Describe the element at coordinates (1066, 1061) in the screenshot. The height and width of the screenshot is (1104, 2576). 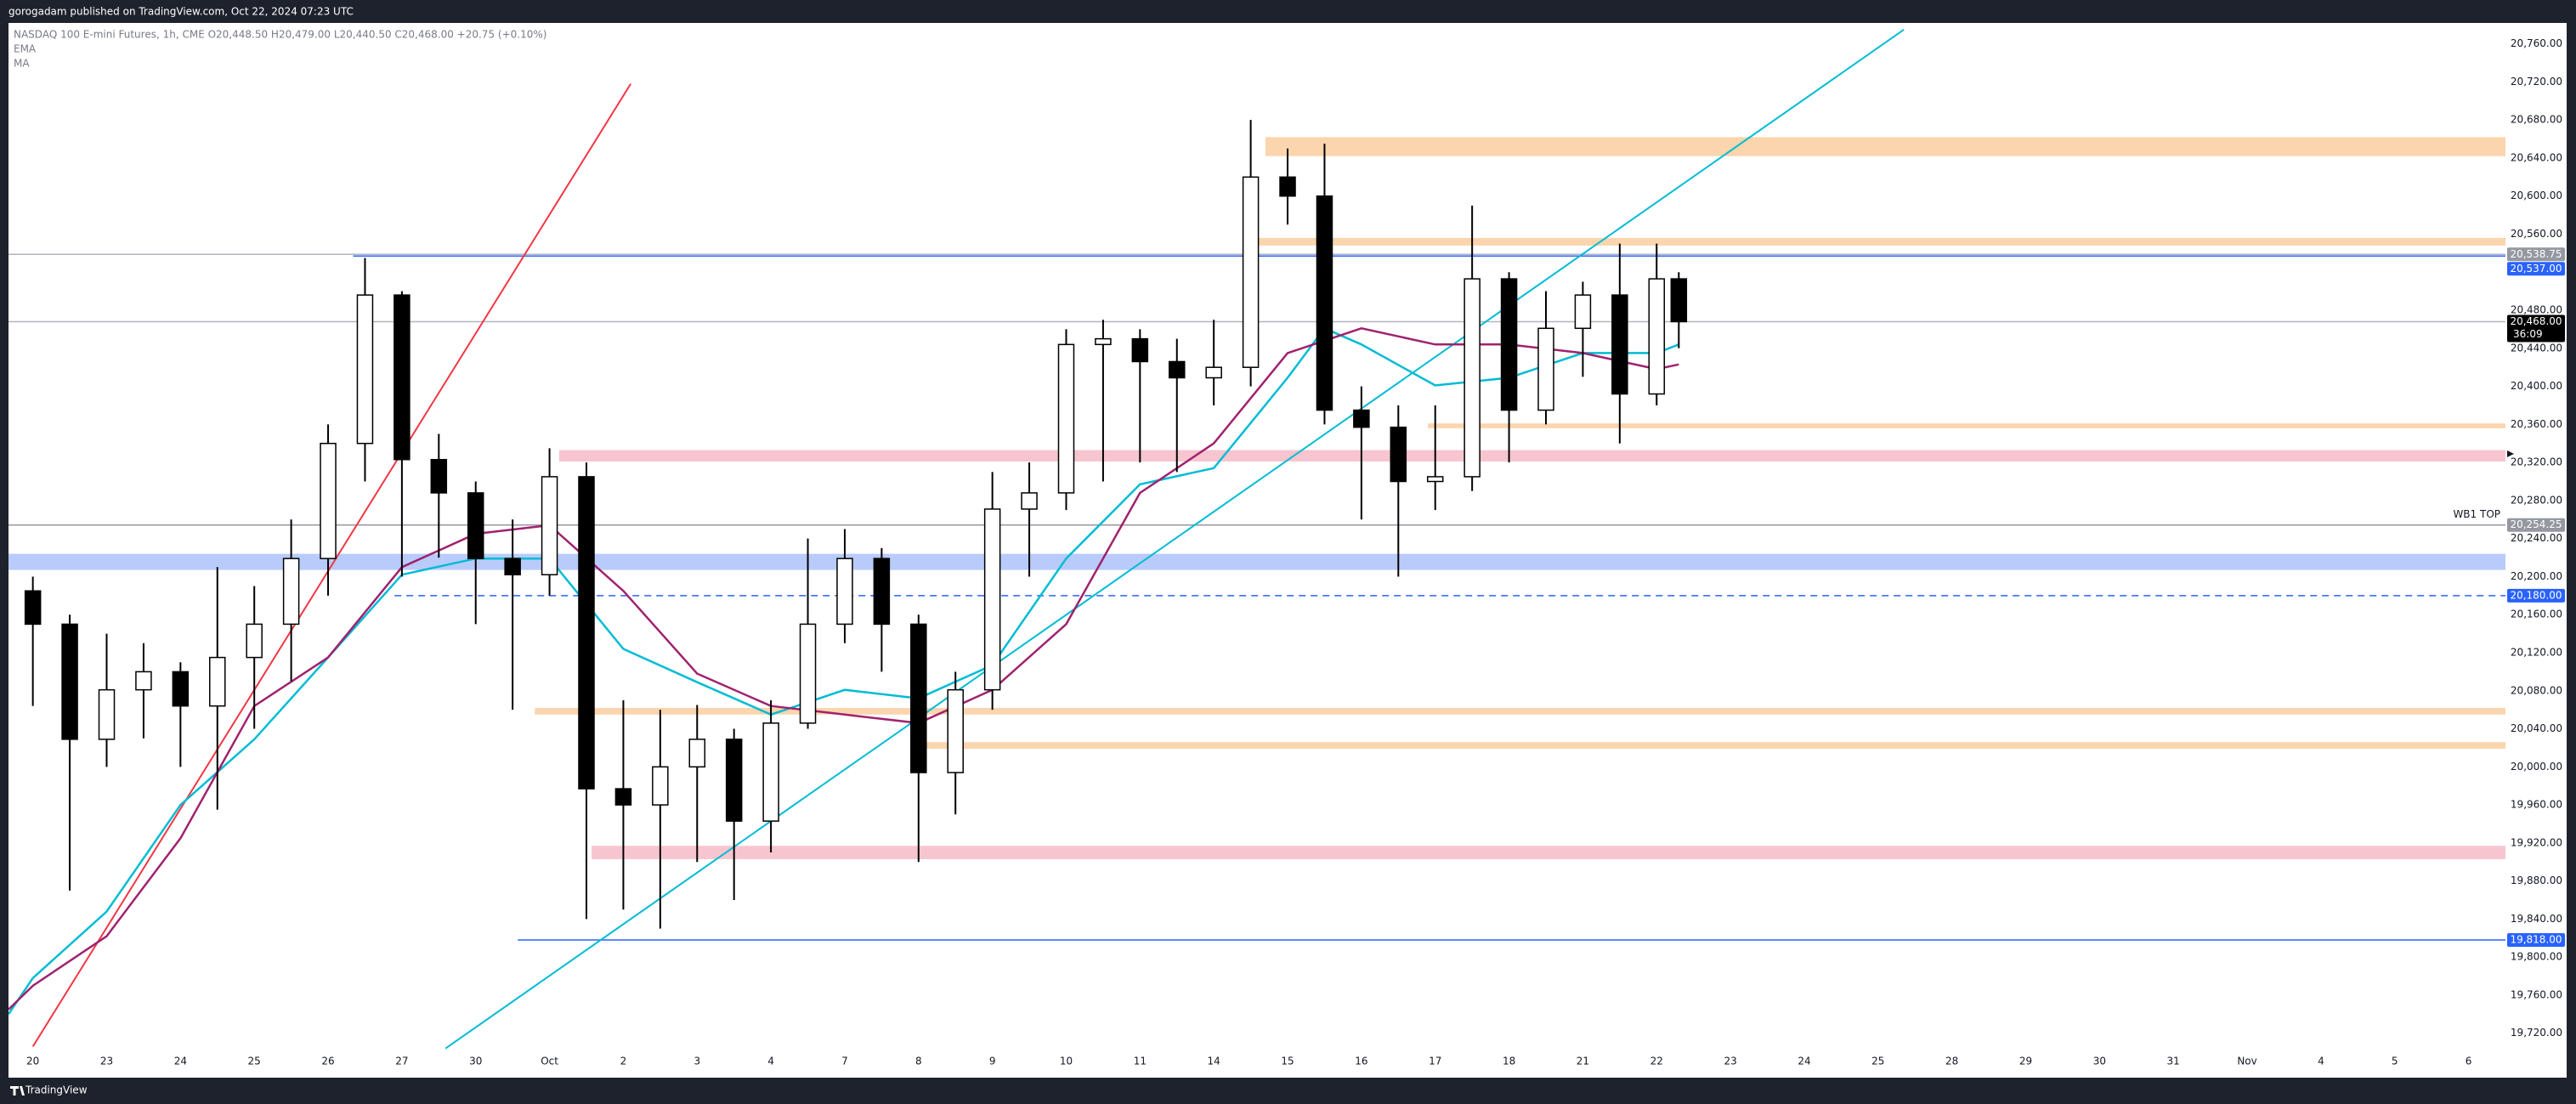
I see `x-tick-label: 10` at that location.